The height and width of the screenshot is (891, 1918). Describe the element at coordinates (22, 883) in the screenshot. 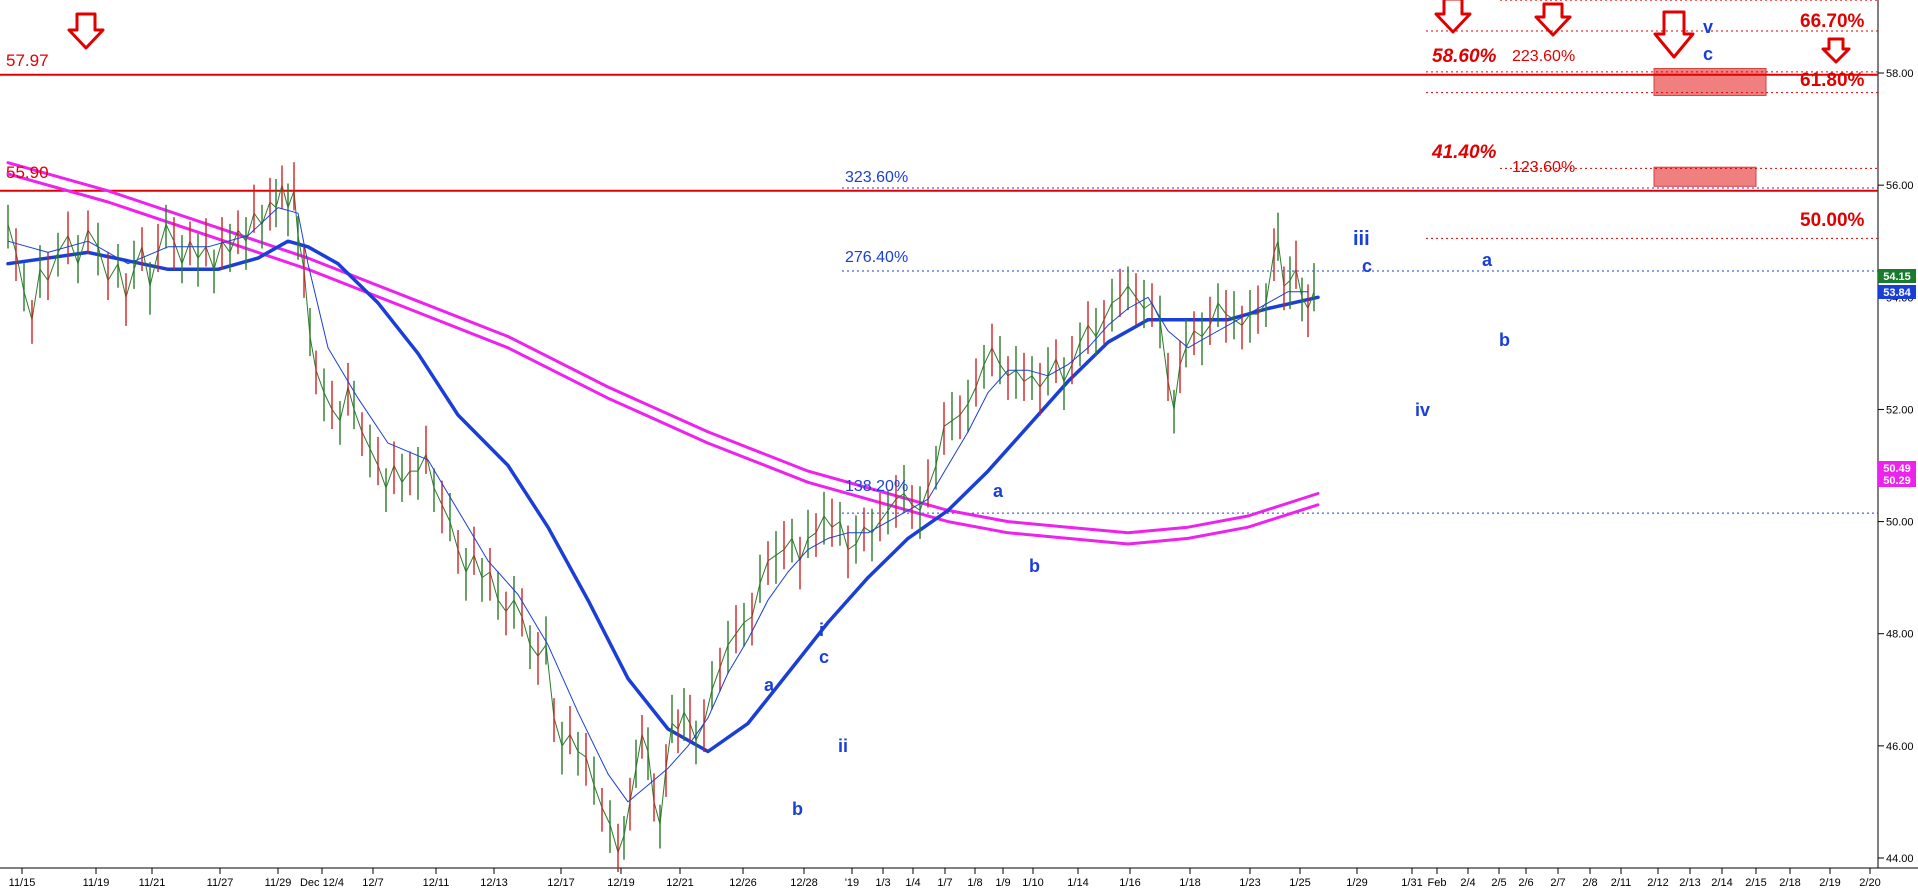

I see `x-tick-label: 11/15` at that location.